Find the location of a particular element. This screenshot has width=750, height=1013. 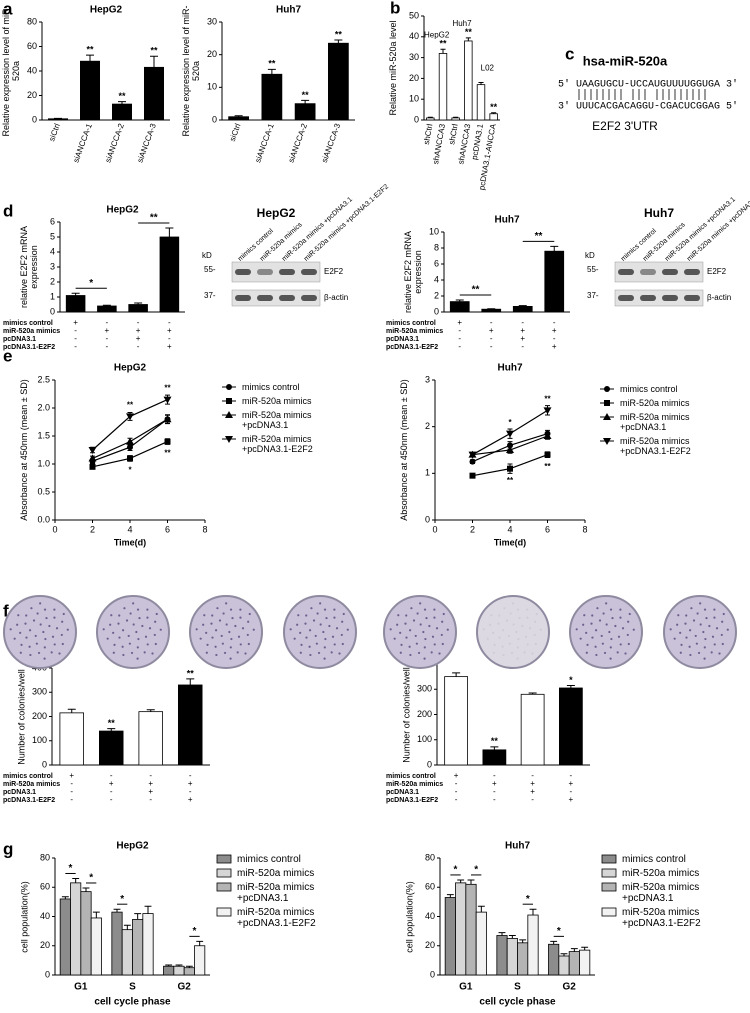

x-axis-label: Time(d) is located at coordinates (510, 542).